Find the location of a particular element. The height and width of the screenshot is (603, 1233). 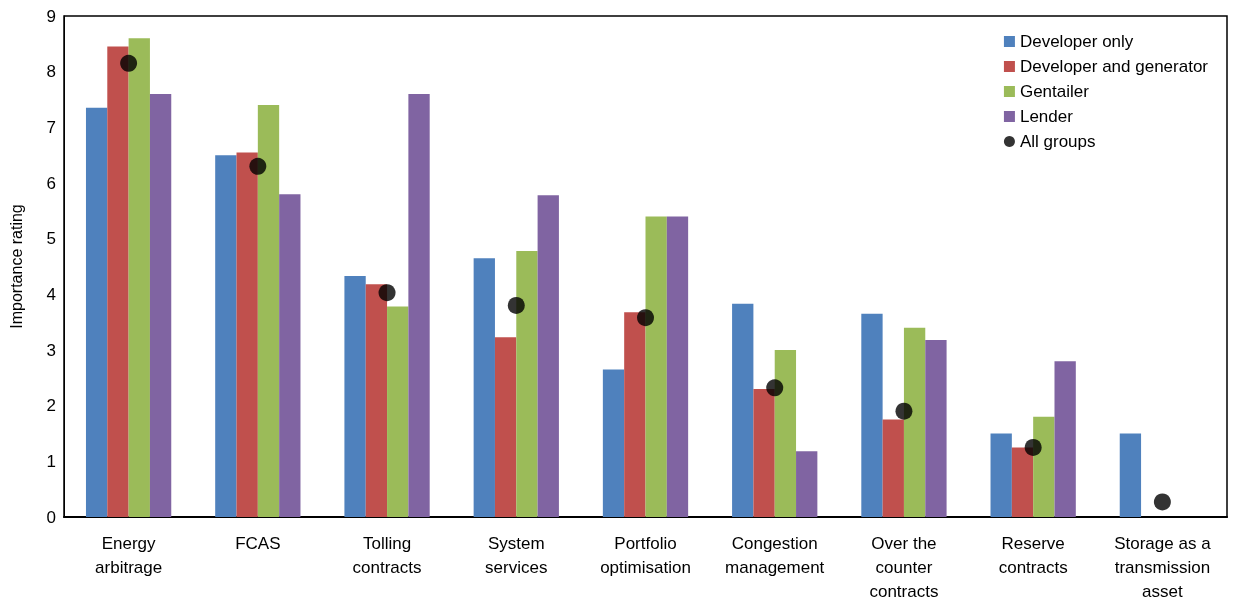

y-tick-label: 1 is located at coordinates (51, 461).